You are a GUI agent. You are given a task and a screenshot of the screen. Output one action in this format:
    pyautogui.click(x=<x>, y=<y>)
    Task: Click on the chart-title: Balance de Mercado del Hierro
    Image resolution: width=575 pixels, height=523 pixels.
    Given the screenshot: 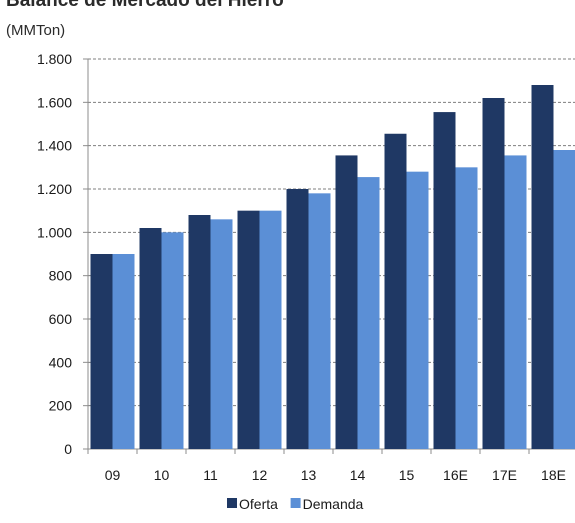 What is the action you would take?
    pyautogui.click(x=145, y=5)
    